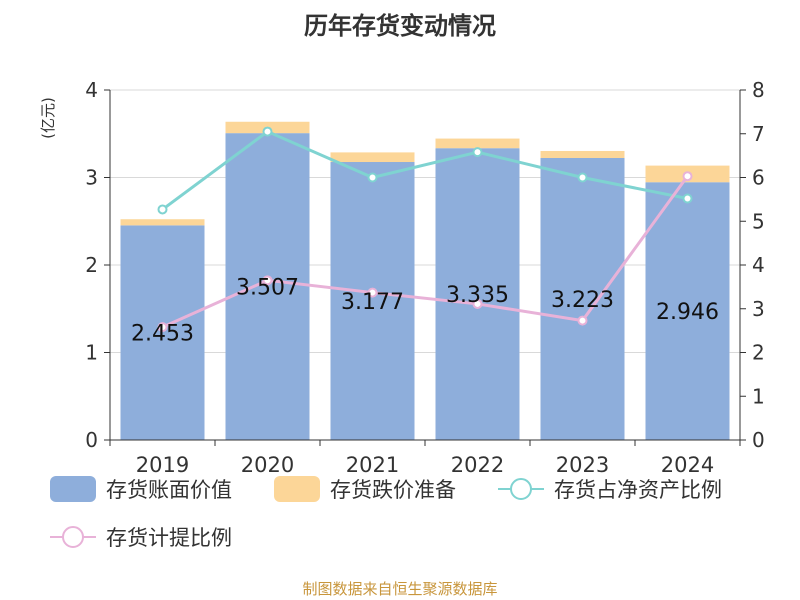  I want to click on legend-label-provision: 存货跌价准备, so click(393, 490).